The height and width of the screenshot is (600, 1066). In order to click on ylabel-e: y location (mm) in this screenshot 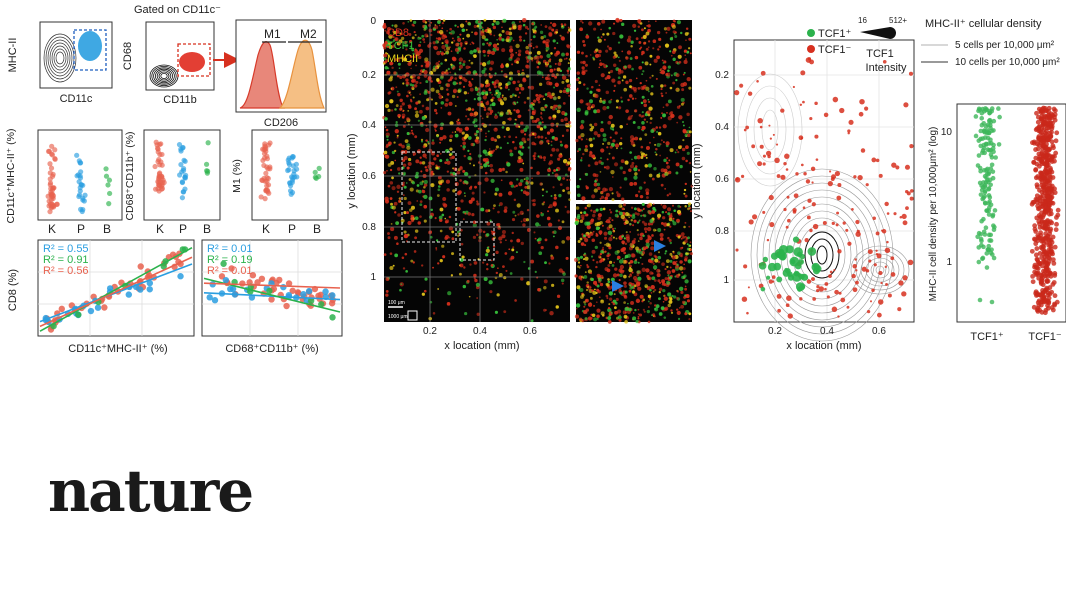, I will do `click(697, 180)`.